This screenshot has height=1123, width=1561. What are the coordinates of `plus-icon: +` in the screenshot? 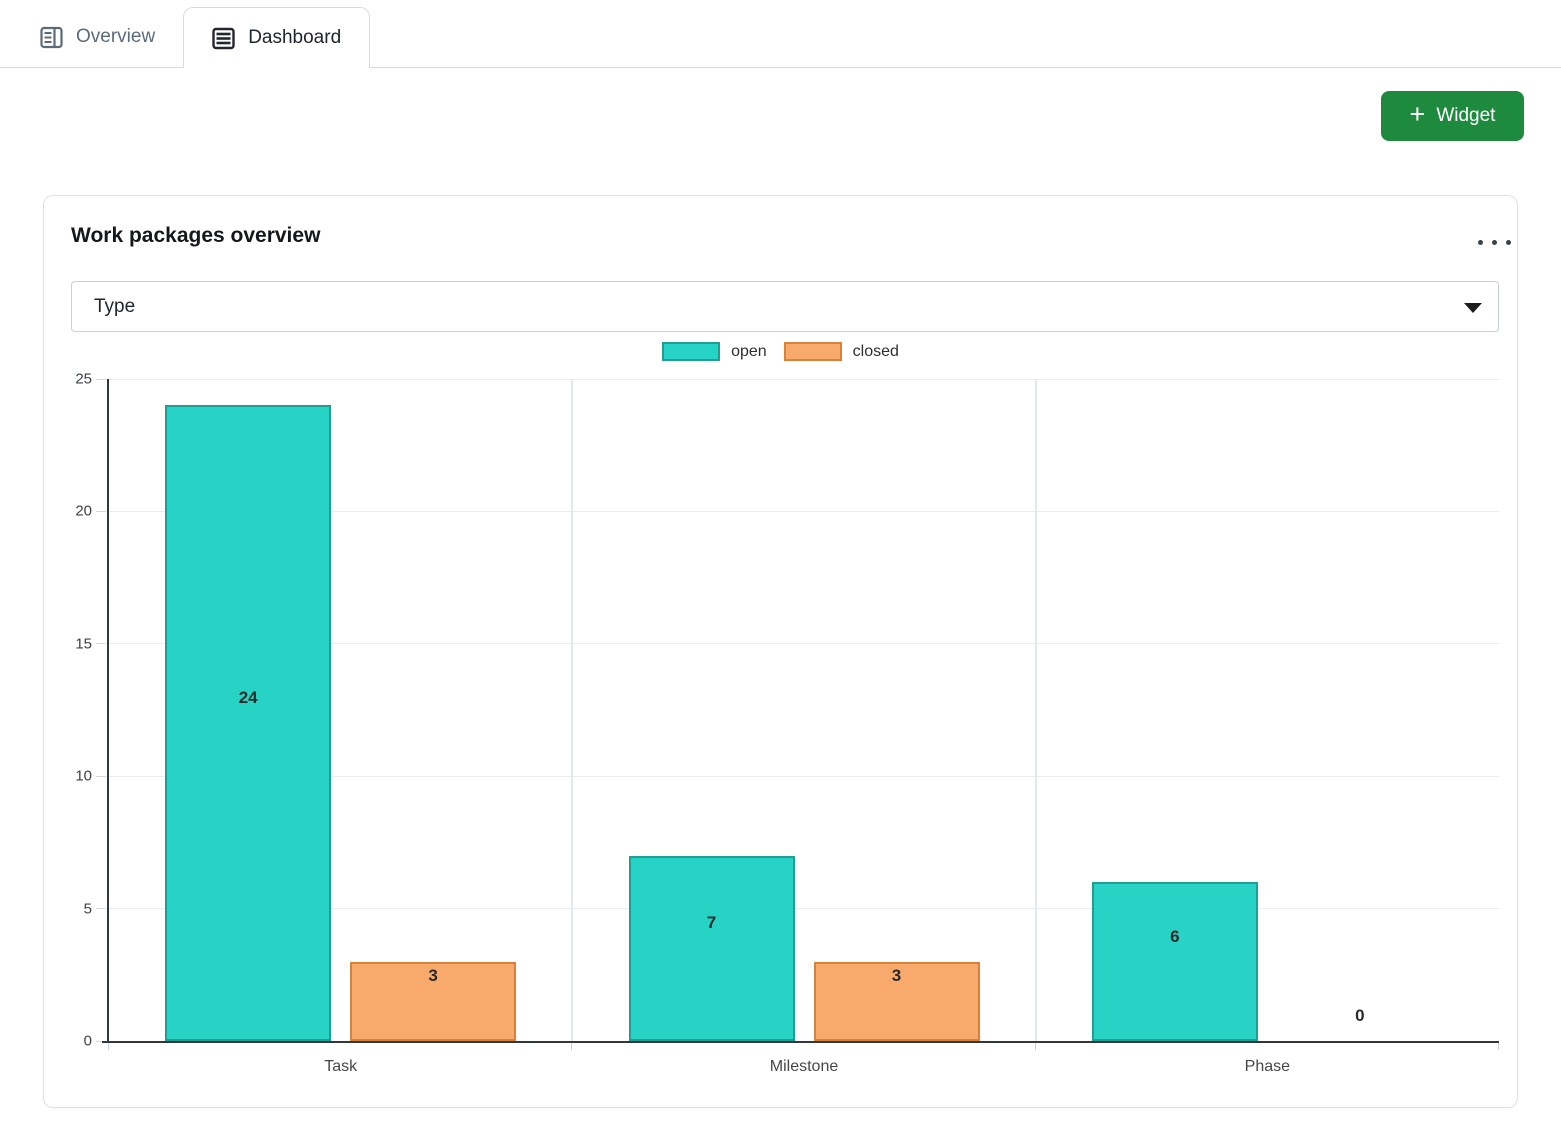 It's located at (1417, 114).